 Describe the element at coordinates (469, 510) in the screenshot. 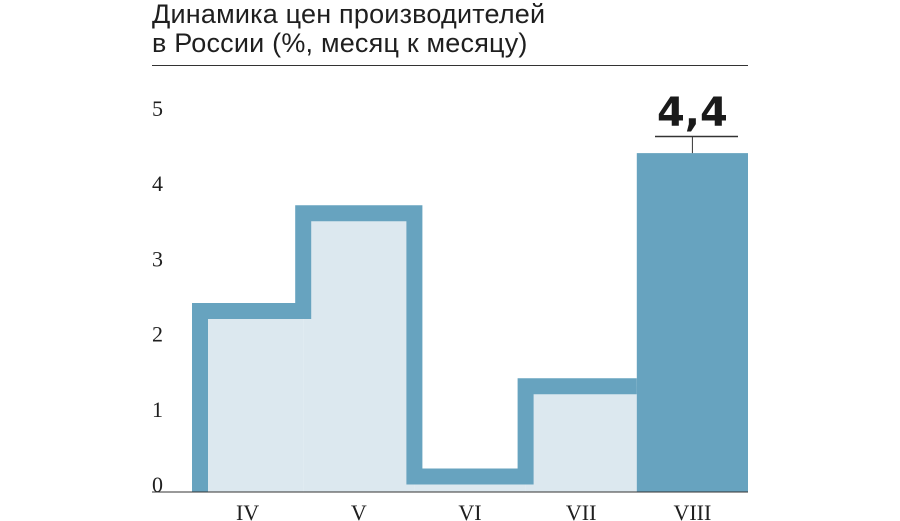

I see `x-tick-label: VI` at that location.